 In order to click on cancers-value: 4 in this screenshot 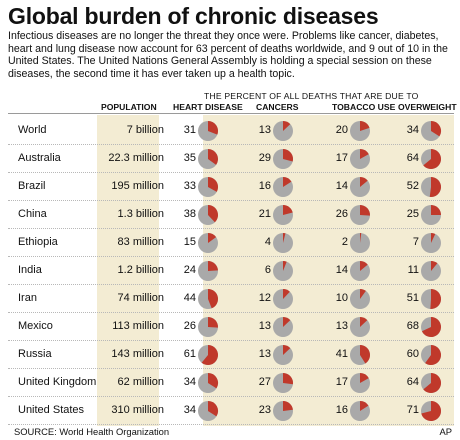, I will do `click(267, 242)`.